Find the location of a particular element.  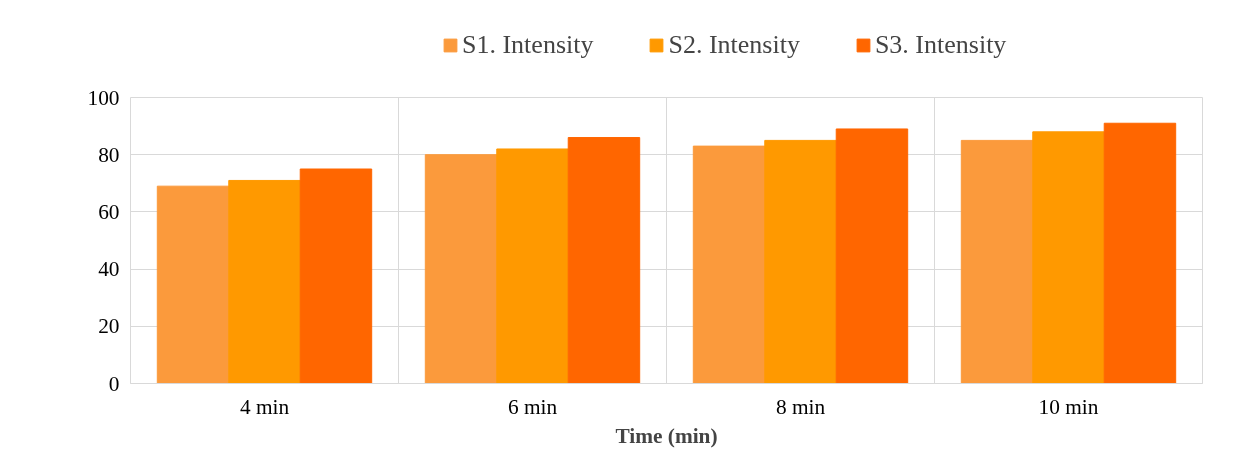

y-tick-label: 0 is located at coordinates (114, 383).